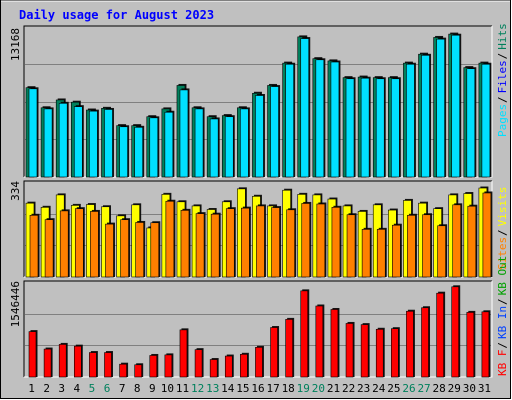 This screenshot has height=400, width=512. I want to click on x-label-day-26: 26, so click(408, 388).